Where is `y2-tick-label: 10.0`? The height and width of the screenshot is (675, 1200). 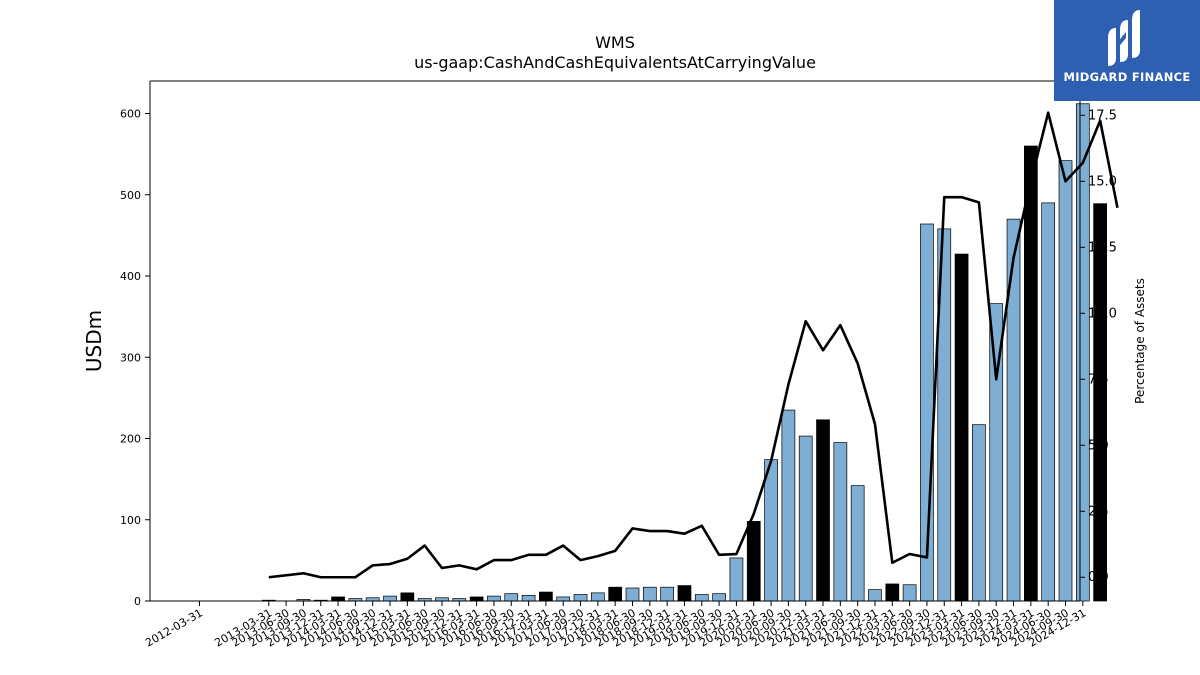 y2-tick-label: 10.0 is located at coordinates (1102, 313).